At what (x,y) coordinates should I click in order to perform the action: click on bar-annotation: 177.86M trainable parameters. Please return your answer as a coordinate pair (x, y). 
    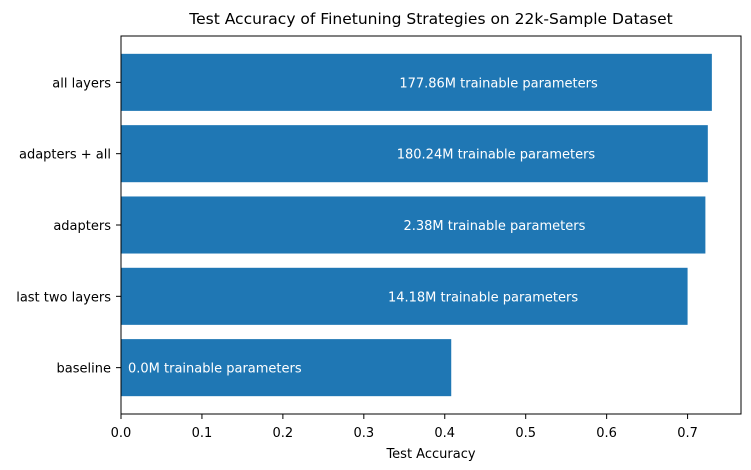
    Looking at the image, I should click on (498, 83).